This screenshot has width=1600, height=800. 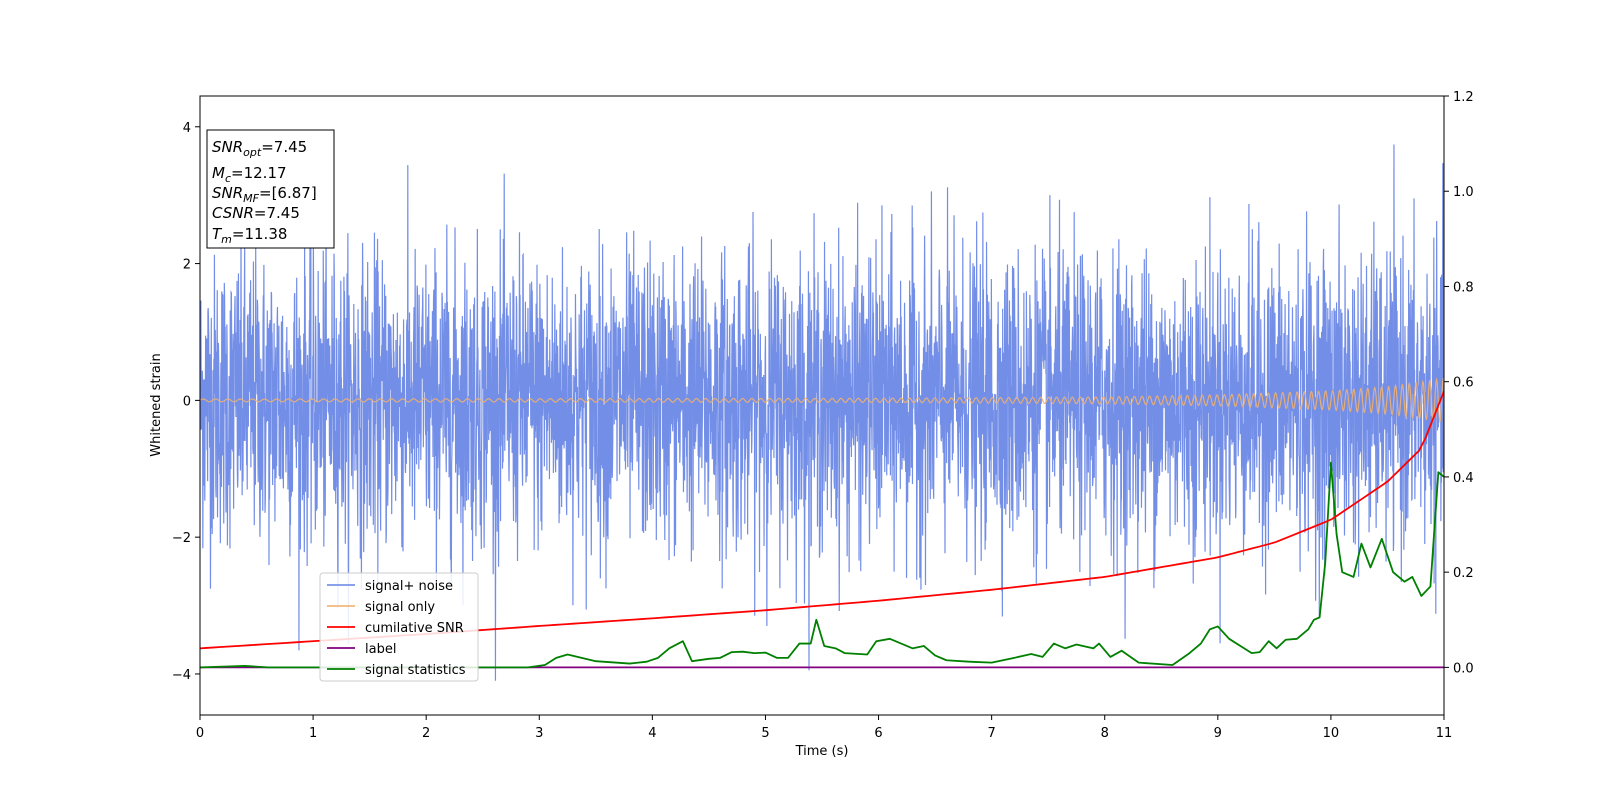 What do you see at coordinates (765, 733) in the screenshot?
I see `x-tick-label: 5` at bounding box center [765, 733].